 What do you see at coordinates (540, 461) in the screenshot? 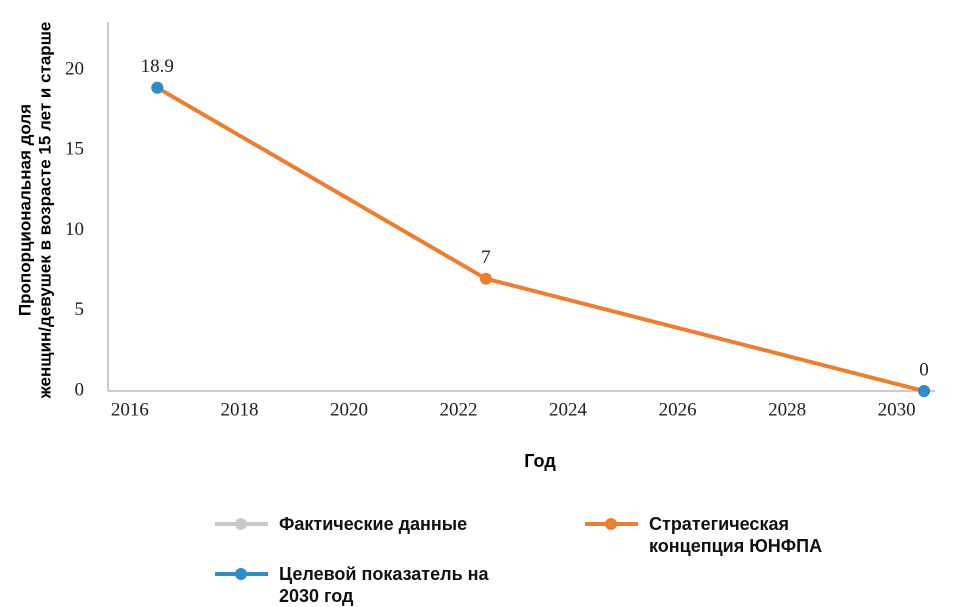
I see `x-axis-label: Год` at bounding box center [540, 461].